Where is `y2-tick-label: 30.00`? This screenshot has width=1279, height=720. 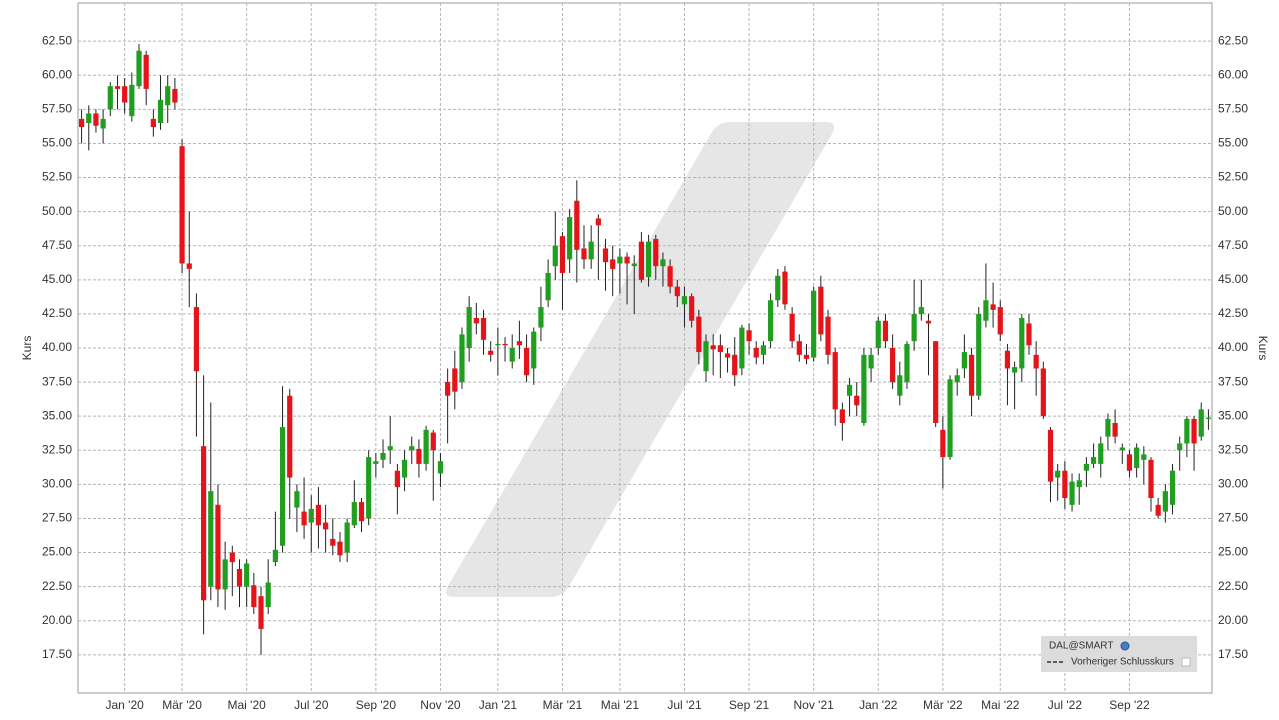
y2-tick-label: 30.00 is located at coordinates (1233, 484).